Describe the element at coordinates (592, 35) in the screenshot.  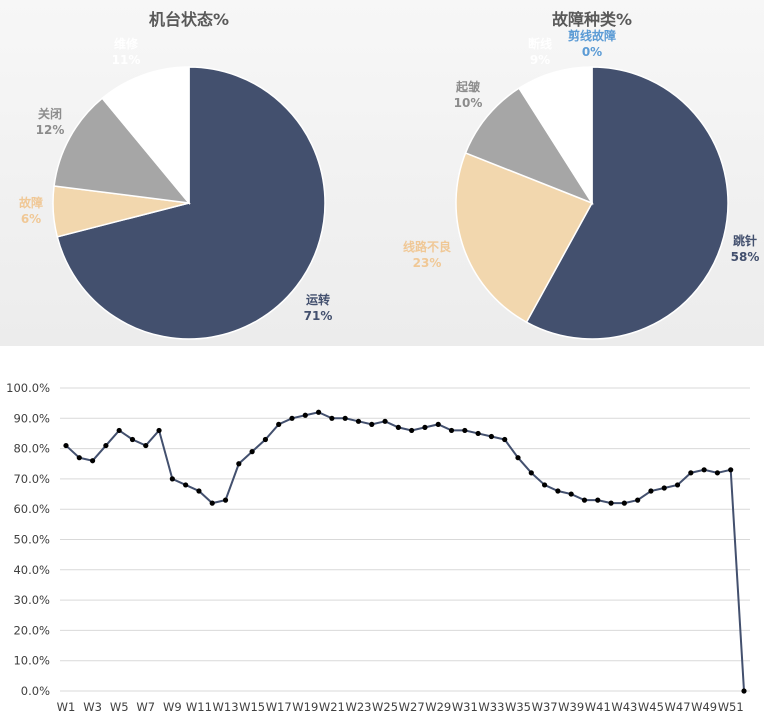
I see `pie-slice-label: 剪线故障` at that location.